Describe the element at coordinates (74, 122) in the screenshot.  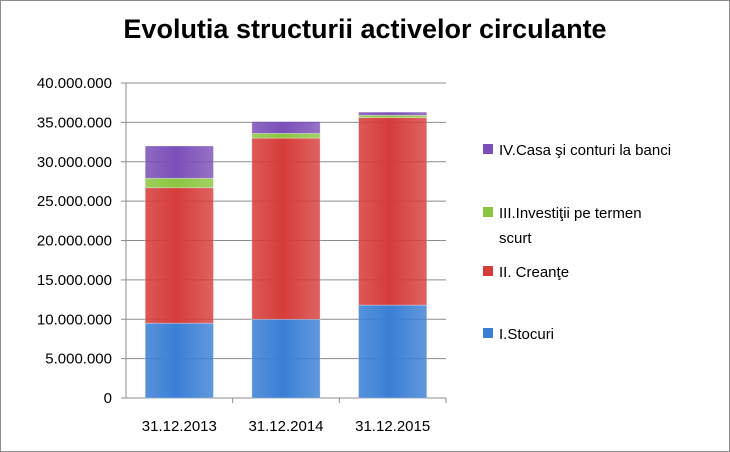
I see `y-tick-label: 35.000.000` at that location.